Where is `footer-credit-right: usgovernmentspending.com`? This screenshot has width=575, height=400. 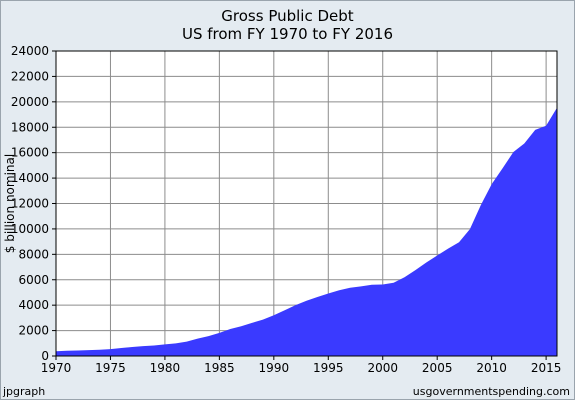
footer-credit-right: usgovernmentspending.com is located at coordinates (491, 391).